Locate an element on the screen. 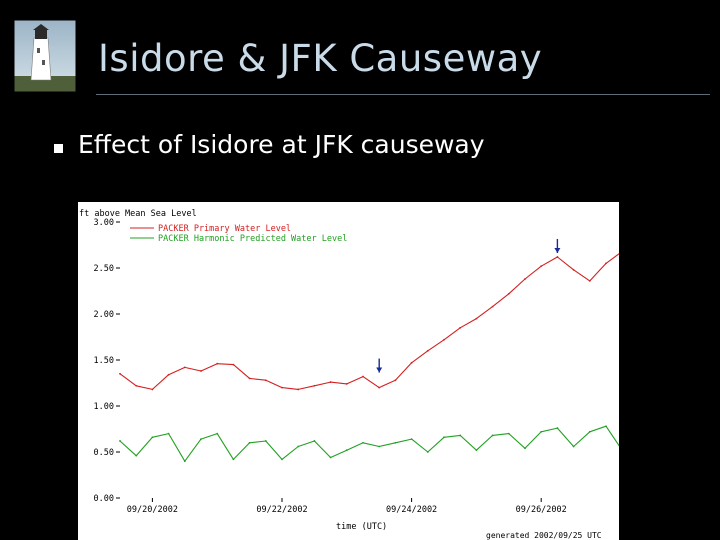 Image resolution: width=720 pixels, height=540 pixels. x-tick-label: 09/24/2002 is located at coordinates (411, 510).